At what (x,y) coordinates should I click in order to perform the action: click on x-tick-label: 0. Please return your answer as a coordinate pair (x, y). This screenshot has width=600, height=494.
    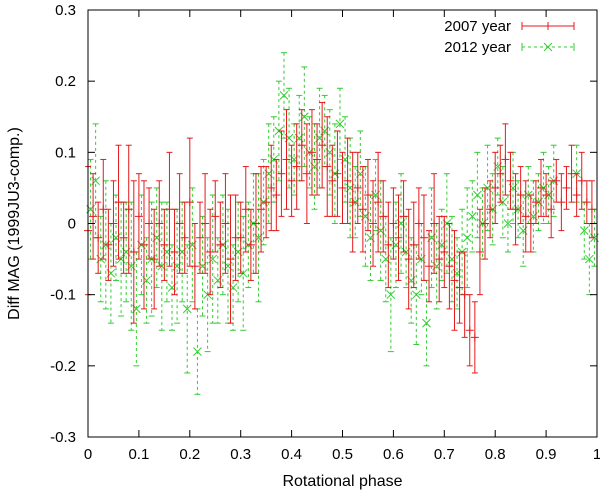
    Looking at the image, I should click on (88, 454).